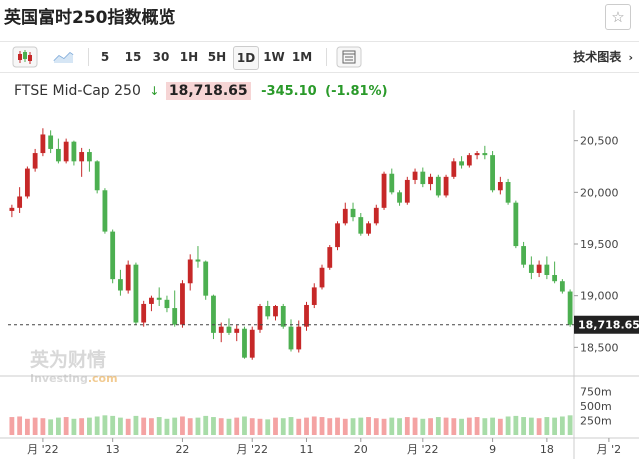 This screenshot has width=639, height=459. What do you see at coordinates (618, 17) in the screenshot?
I see `star-icon: ☆` at bounding box center [618, 17].